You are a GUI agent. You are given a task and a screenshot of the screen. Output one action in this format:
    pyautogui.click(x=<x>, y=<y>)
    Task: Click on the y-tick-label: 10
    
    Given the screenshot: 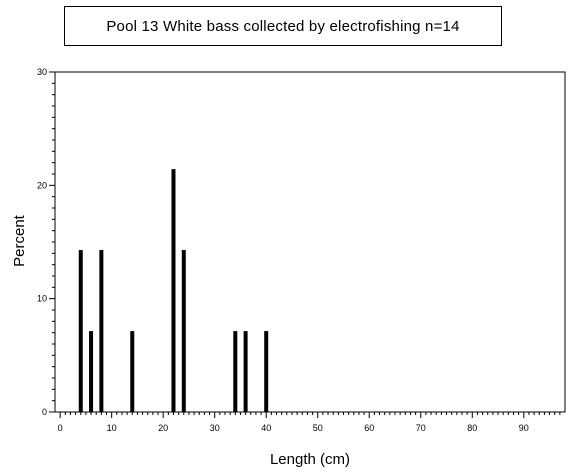 What is the action you would take?
    pyautogui.click(x=42, y=299)
    